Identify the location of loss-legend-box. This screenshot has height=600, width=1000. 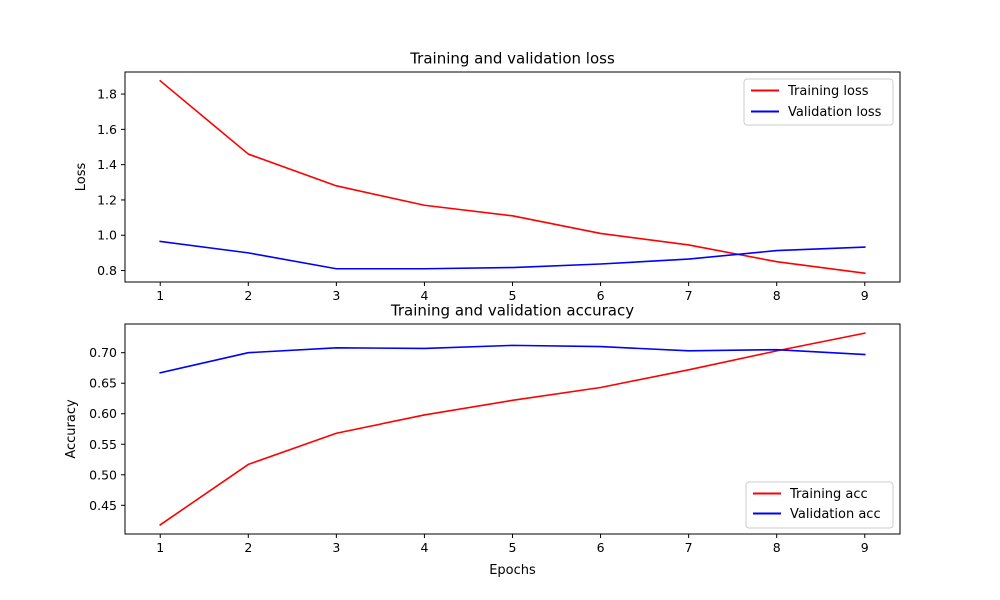
(818, 102).